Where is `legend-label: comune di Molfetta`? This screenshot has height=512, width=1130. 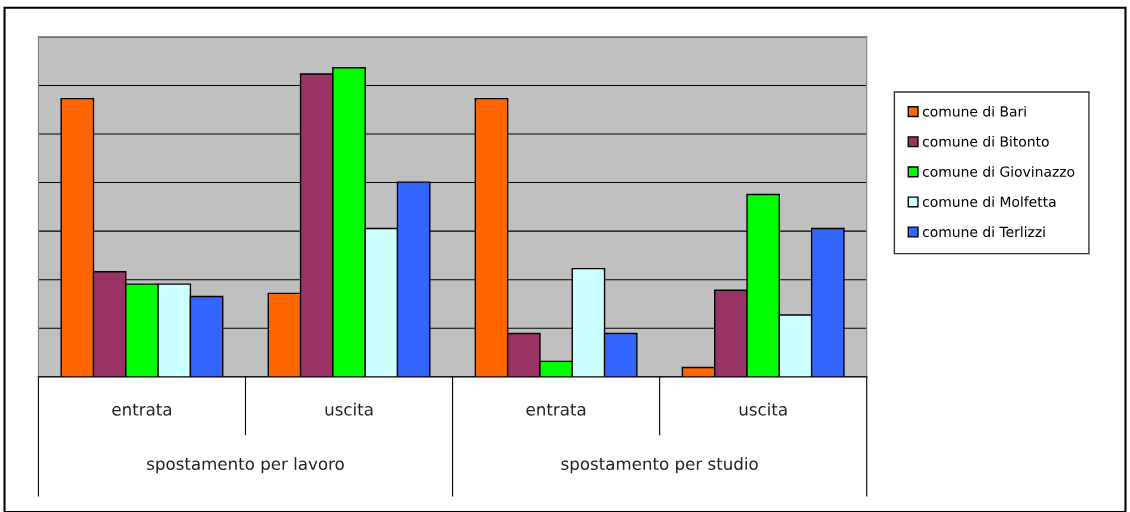
legend-label: comune di Molfetta is located at coordinates (989, 201).